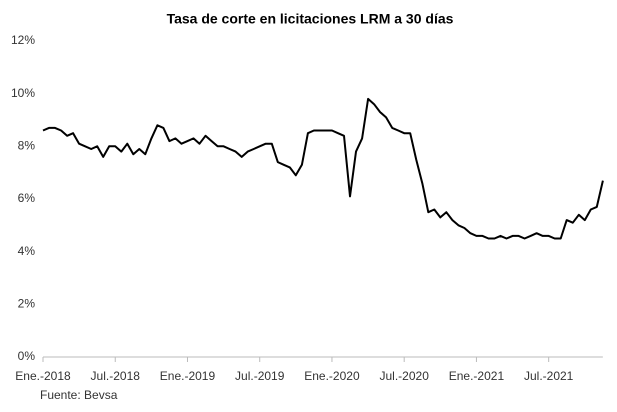 The width and height of the screenshot is (617, 412). What do you see at coordinates (549, 376) in the screenshot?
I see `x-tick-label: Jul.-2021` at bounding box center [549, 376].